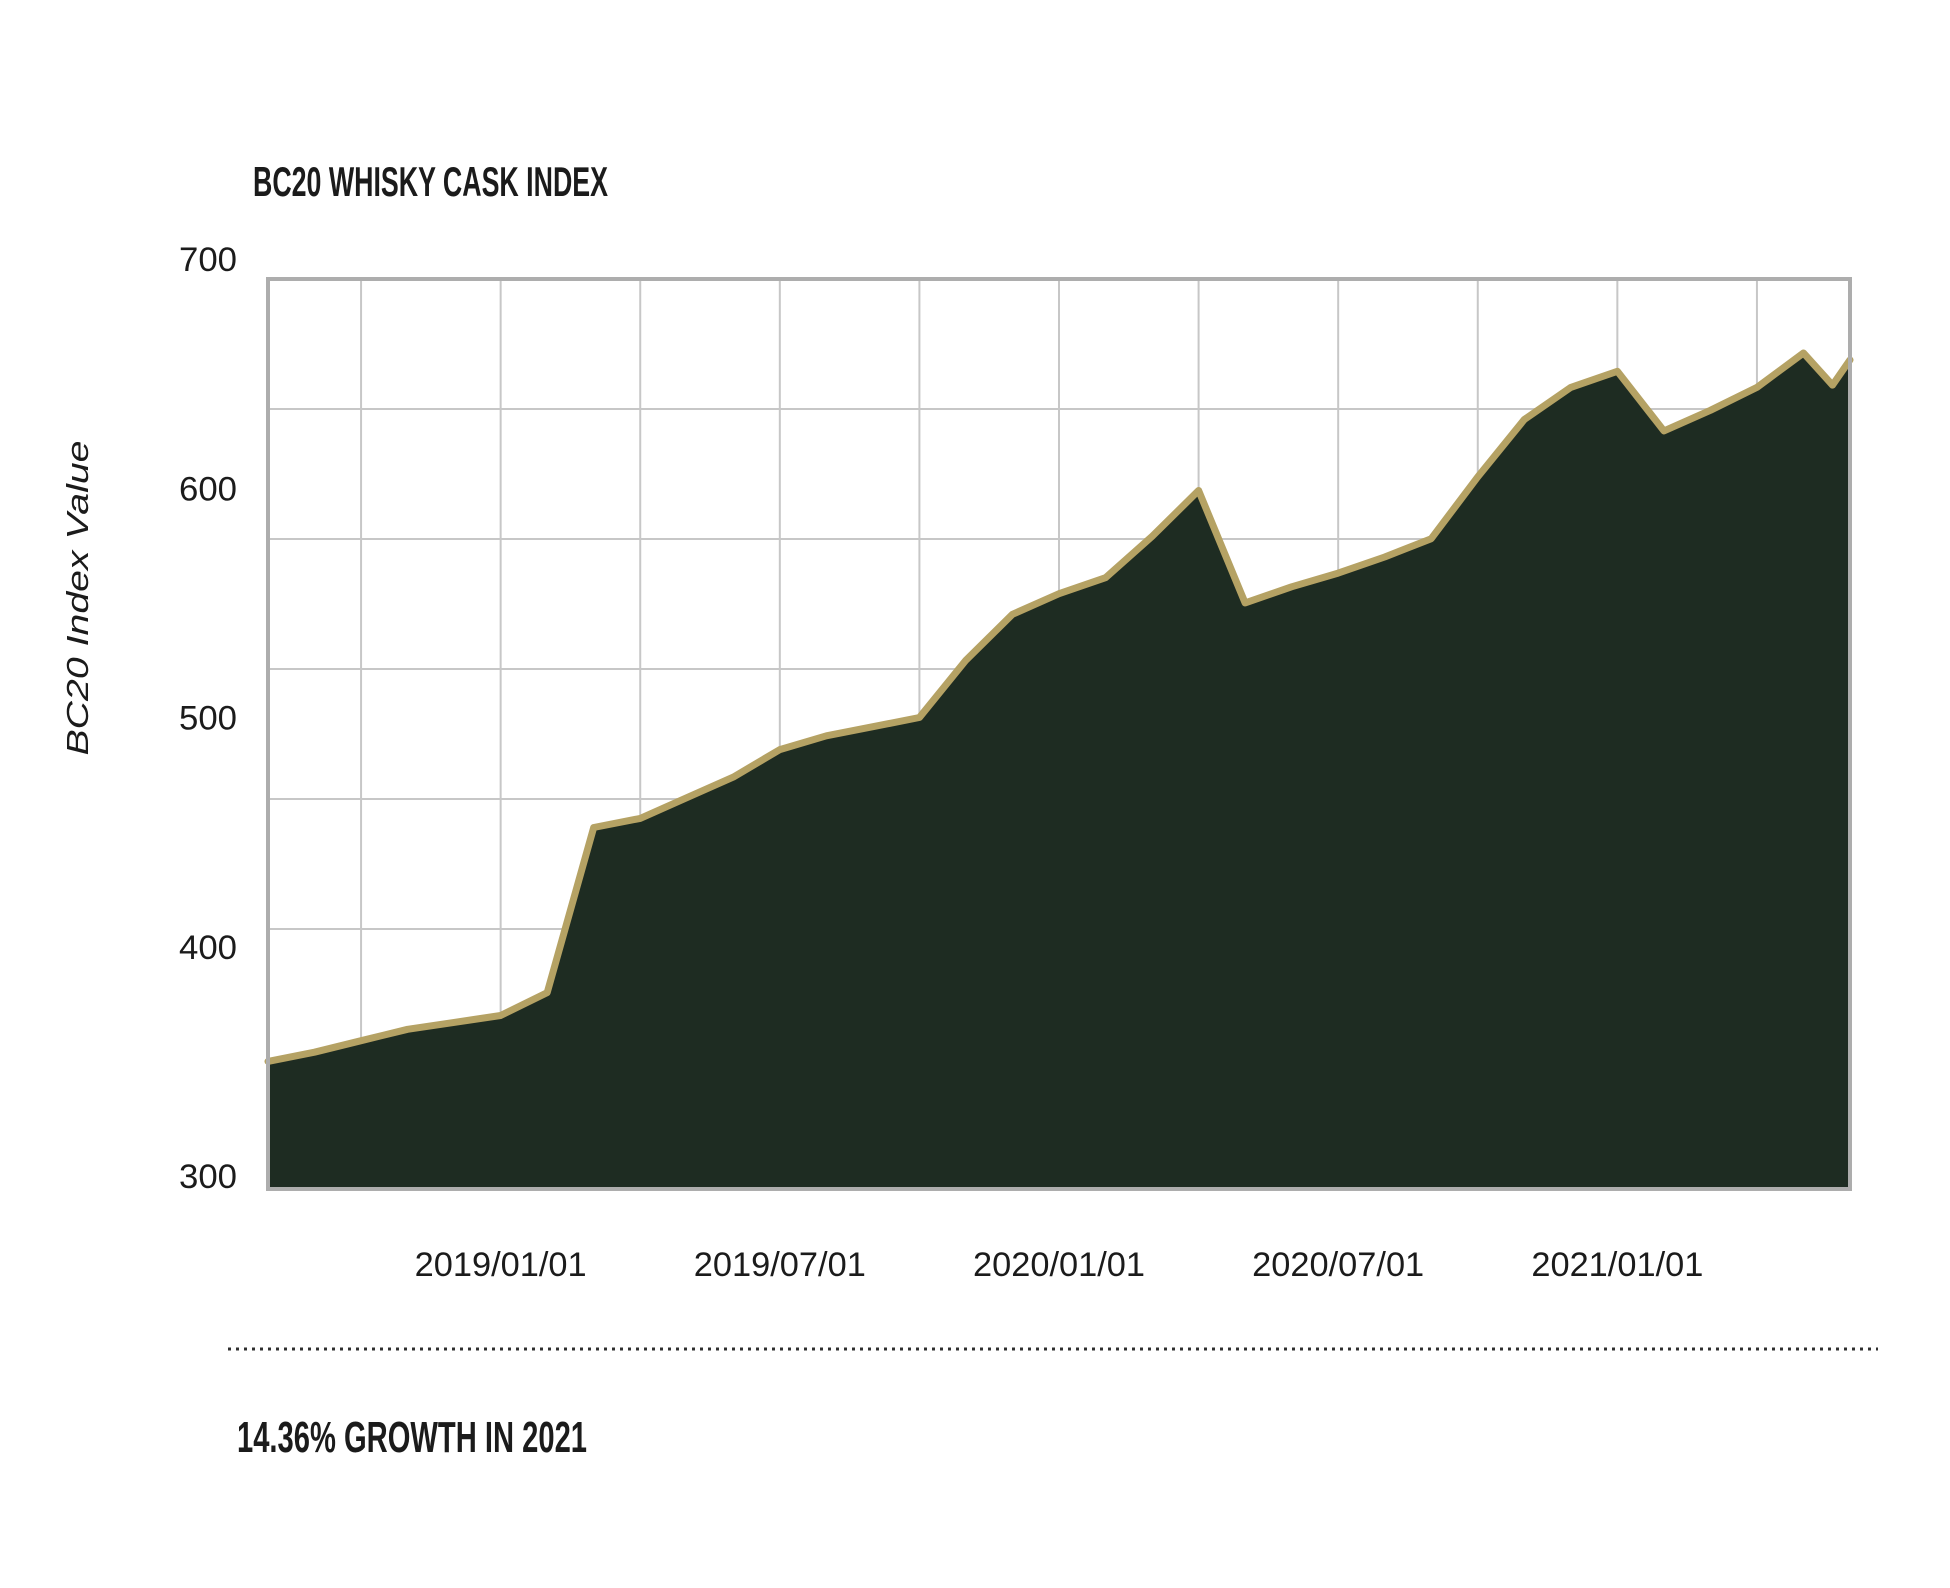  Describe the element at coordinates (501, 1265) in the screenshot. I see `x-tick-label: 2019/01/01` at that location.